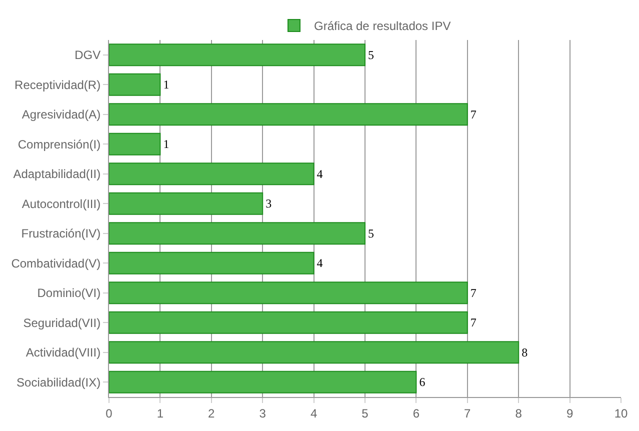 The image size is (639, 431). What do you see at coordinates (109, 413) in the screenshot?
I see `x-tick-label: 0` at bounding box center [109, 413].